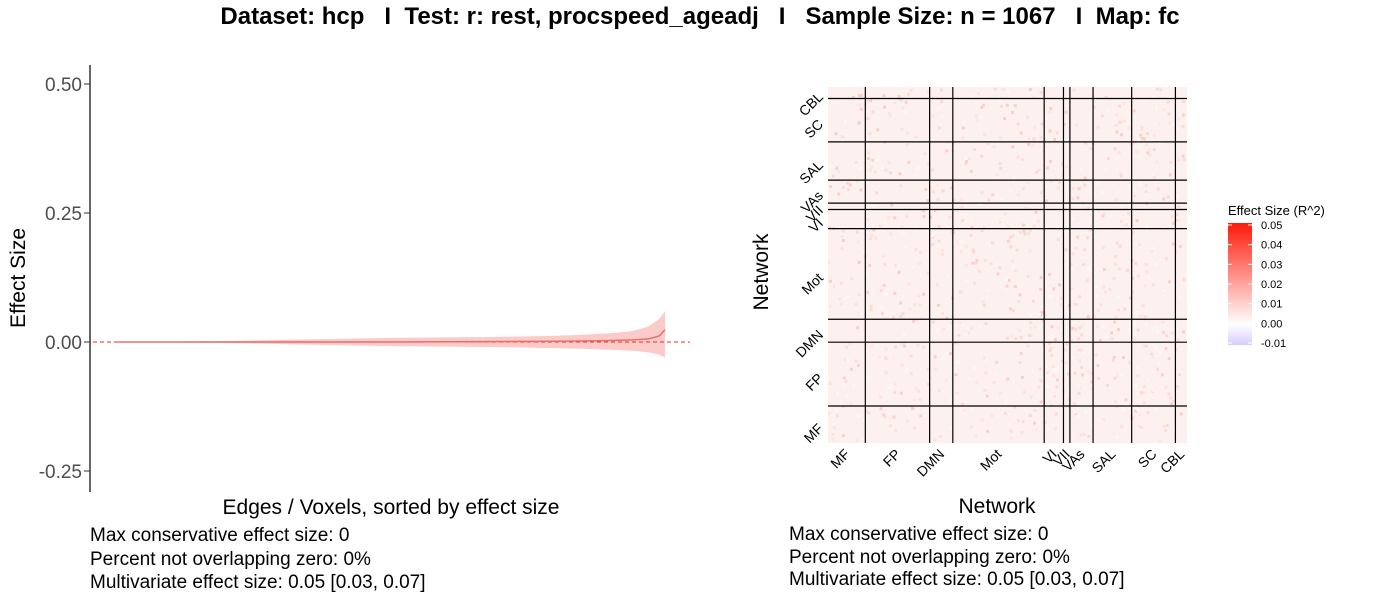 The height and width of the screenshot is (600, 1400). What do you see at coordinates (1147, 458) in the screenshot?
I see `heatmap-x-label: SC` at bounding box center [1147, 458].